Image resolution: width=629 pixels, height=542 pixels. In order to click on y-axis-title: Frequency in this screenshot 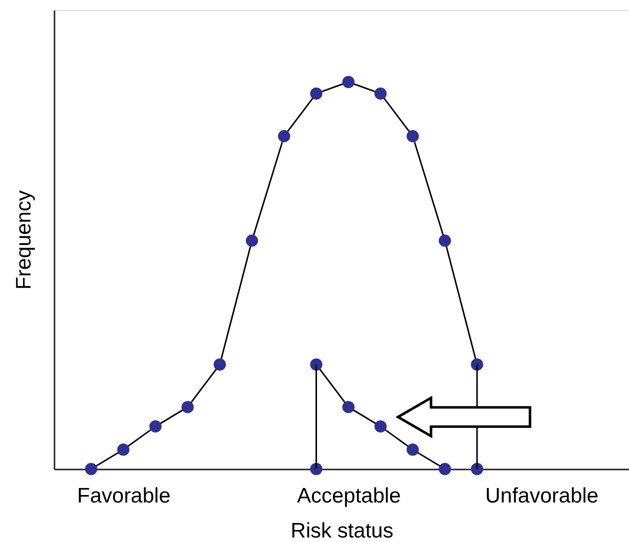, I will do `click(24, 240)`.